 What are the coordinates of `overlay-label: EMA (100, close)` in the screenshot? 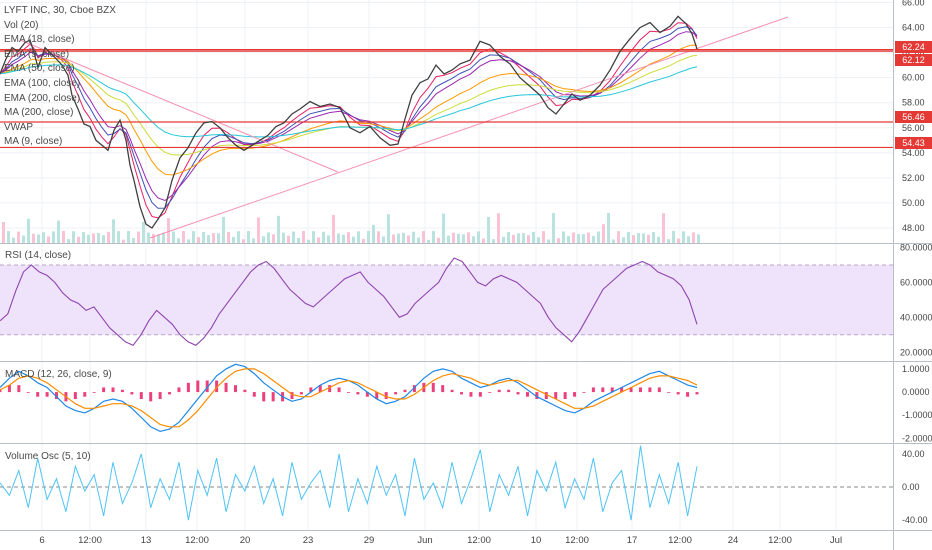 It's located at (42, 83).